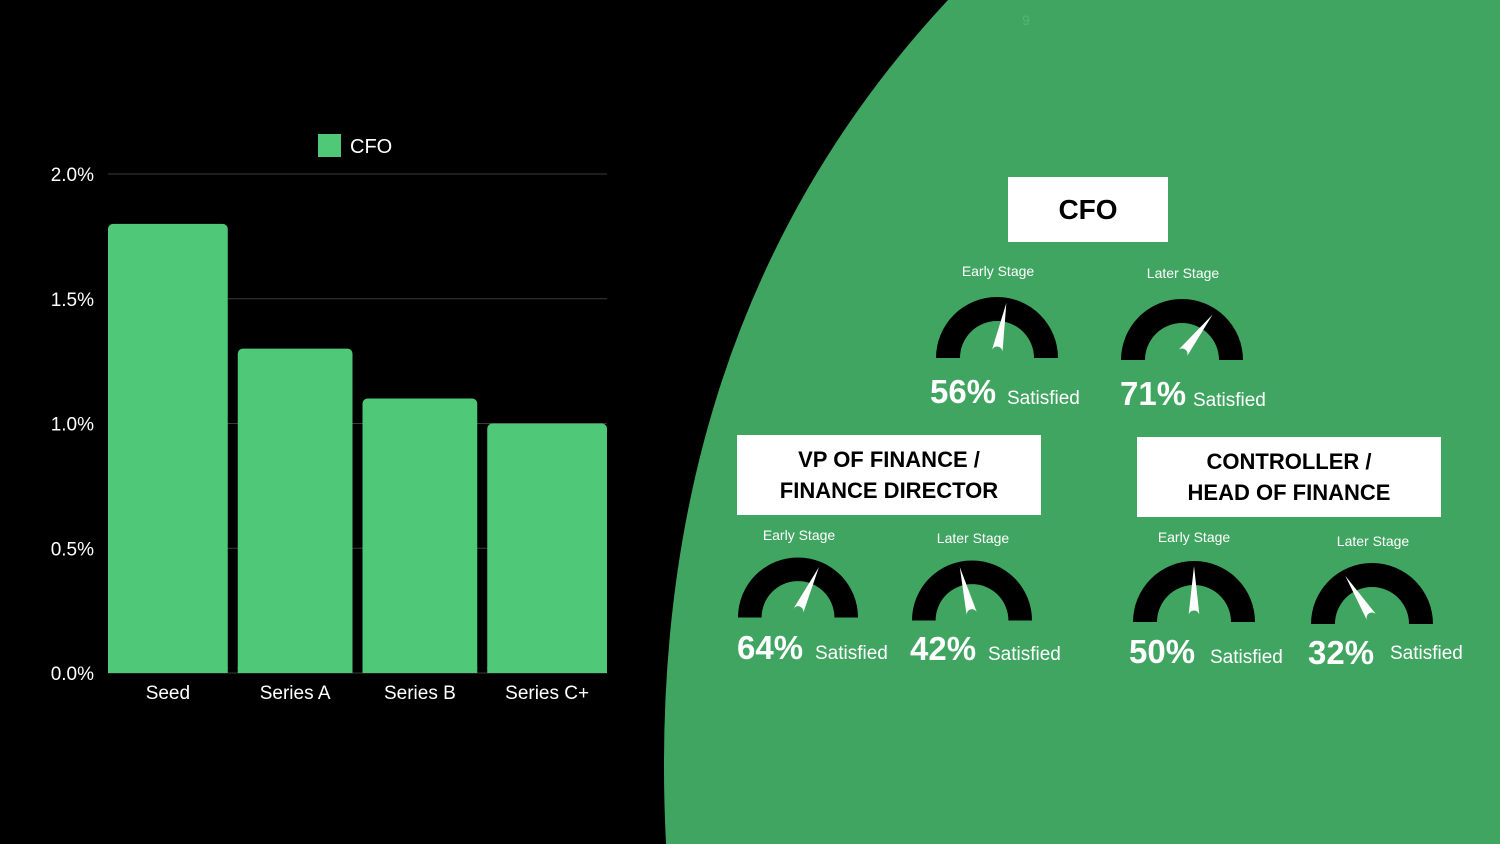 The image size is (1500, 844). Describe the element at coordinates (295, 510) in the screenshot. I see `bar-series-a` at that location.